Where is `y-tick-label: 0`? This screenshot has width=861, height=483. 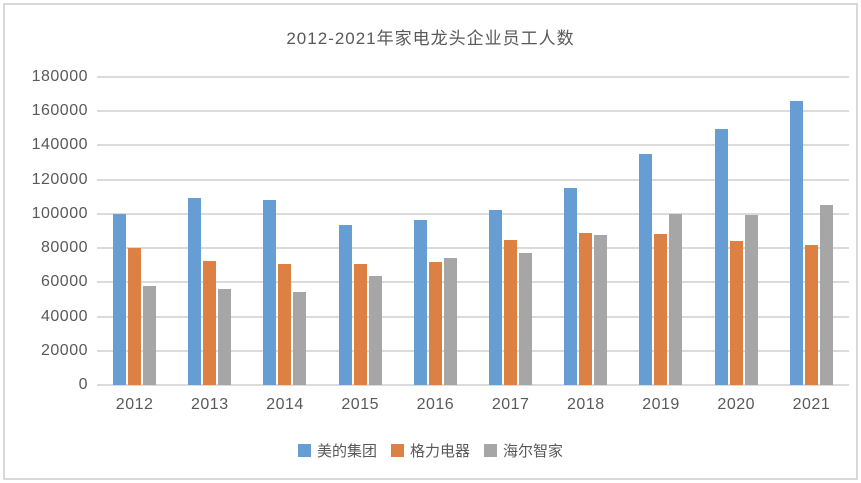
y-tick-label: 0 is located at coordinates (83, 384).